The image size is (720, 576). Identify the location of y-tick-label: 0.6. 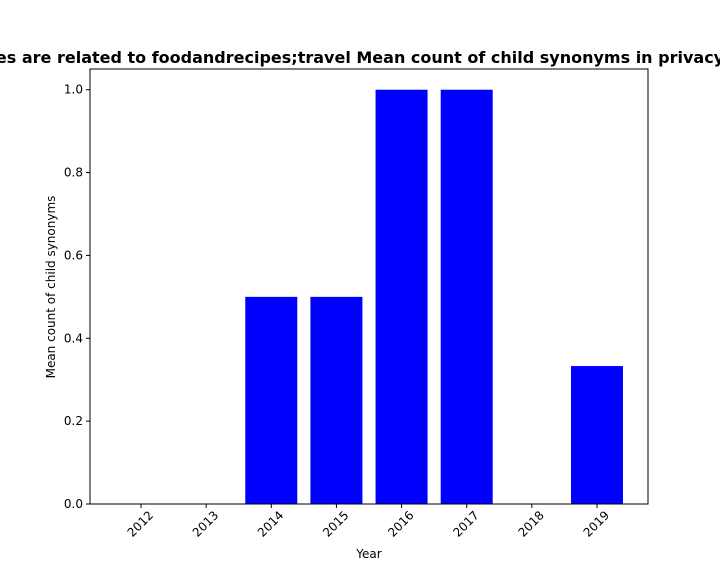
(73, 255).